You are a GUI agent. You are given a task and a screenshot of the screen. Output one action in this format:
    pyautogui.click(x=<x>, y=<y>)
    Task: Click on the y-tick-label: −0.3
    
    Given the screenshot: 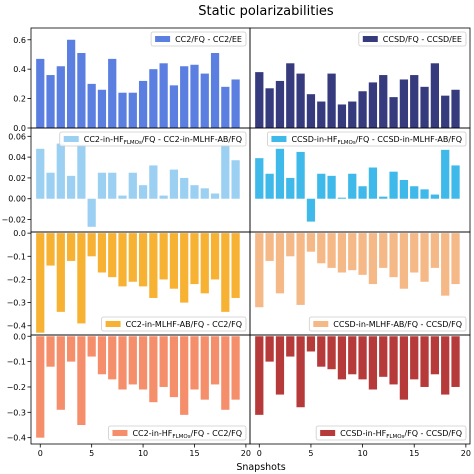 What is the action you would take?
    pyautogui.click(x=16, y=412)
    